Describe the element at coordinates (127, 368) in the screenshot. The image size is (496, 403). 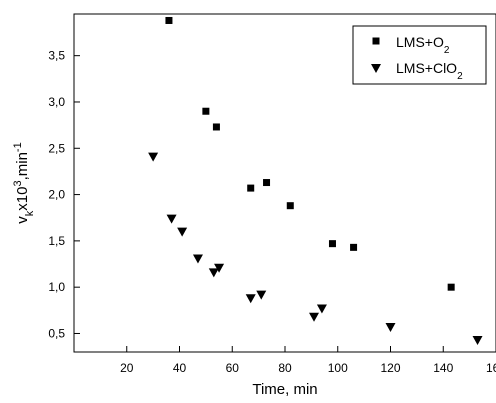
I see `x-tick-label: 20` at that location.